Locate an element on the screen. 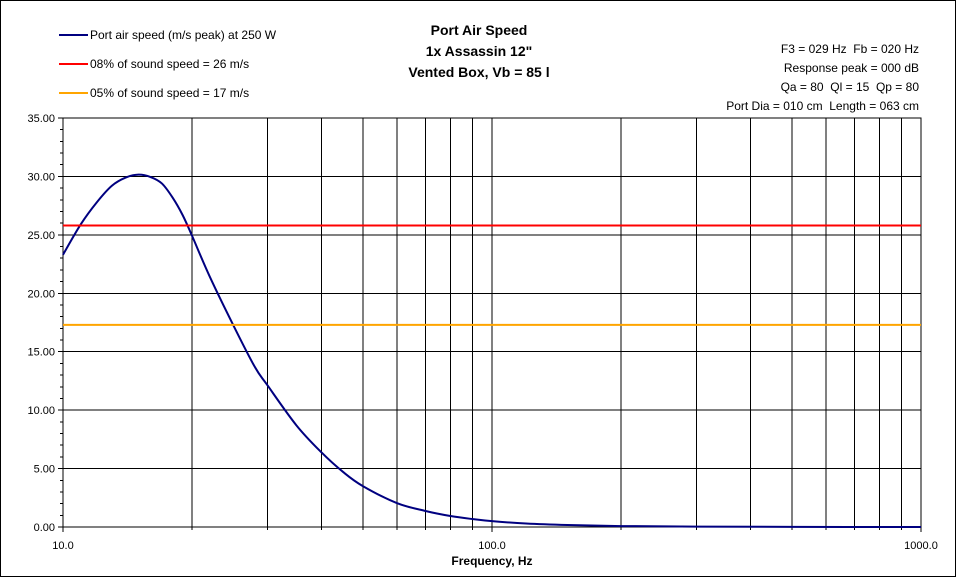  x-axis-tick-labels: 10.0 100.0 1000.0 is located at coordinates (495, 546).